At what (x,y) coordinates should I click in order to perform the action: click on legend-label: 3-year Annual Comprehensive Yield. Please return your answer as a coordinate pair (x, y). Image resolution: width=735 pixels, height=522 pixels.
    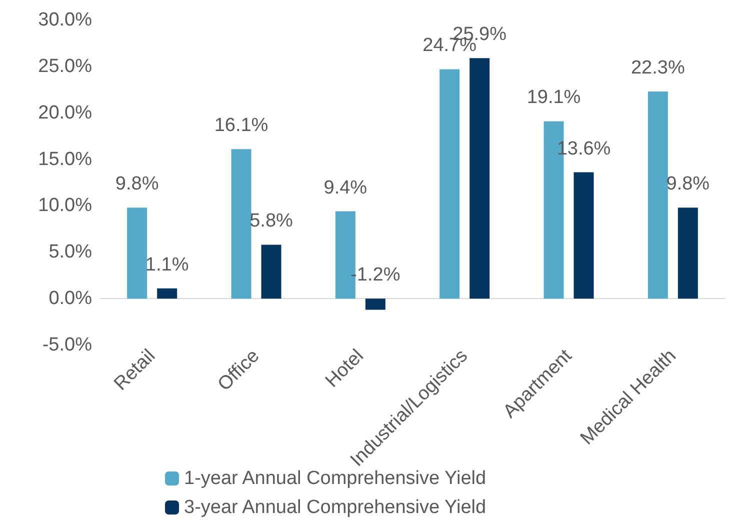
    Looking at the image, I should click on (335, 507).